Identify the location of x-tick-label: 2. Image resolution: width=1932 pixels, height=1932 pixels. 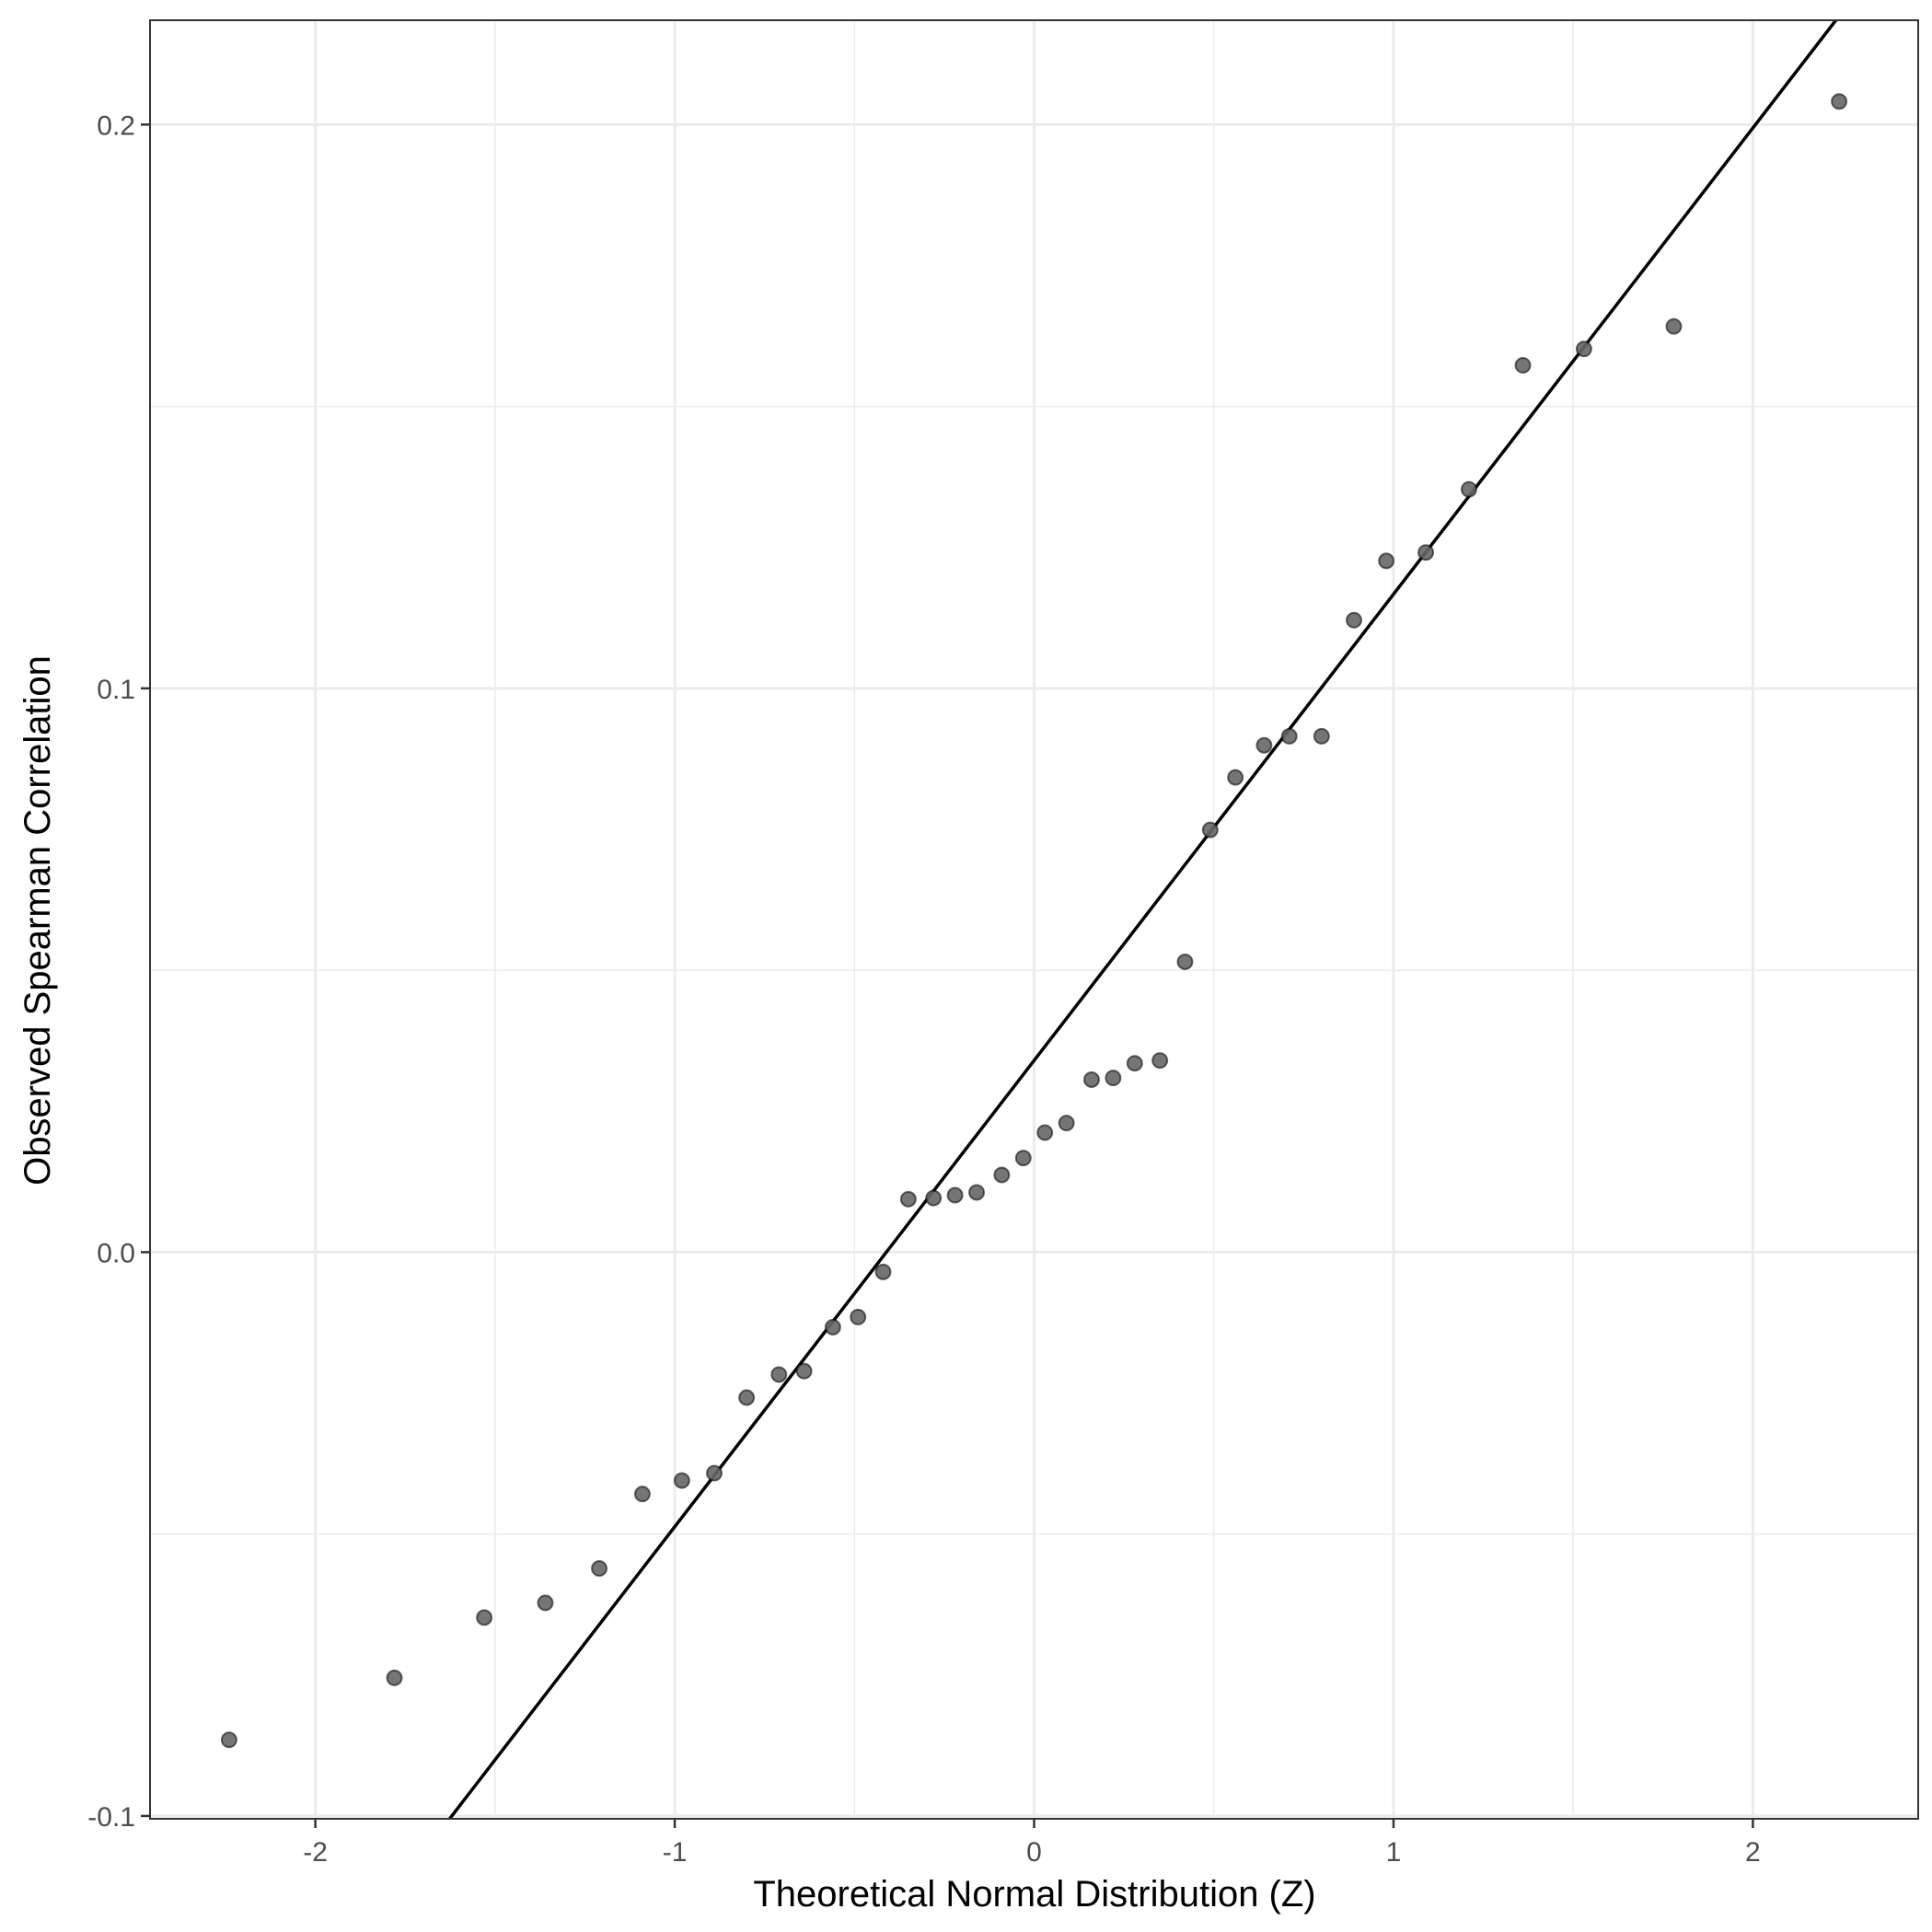
(1753, 1853).